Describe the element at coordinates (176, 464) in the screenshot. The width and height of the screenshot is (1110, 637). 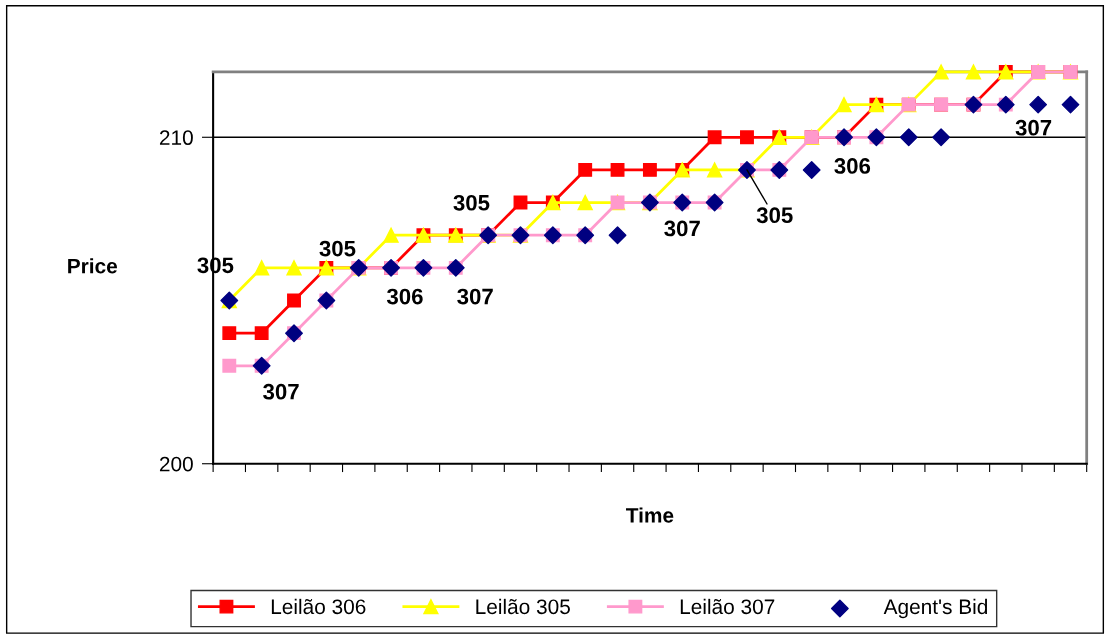
I see `y-tick-label: 200` at that location.